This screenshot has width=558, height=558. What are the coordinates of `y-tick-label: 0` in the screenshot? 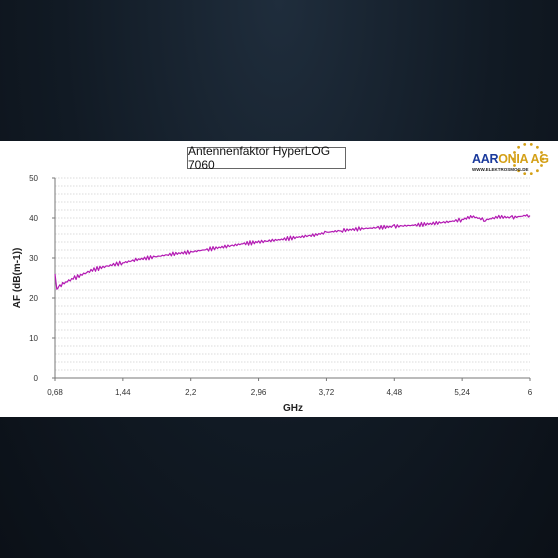 It's located at (36, 378).